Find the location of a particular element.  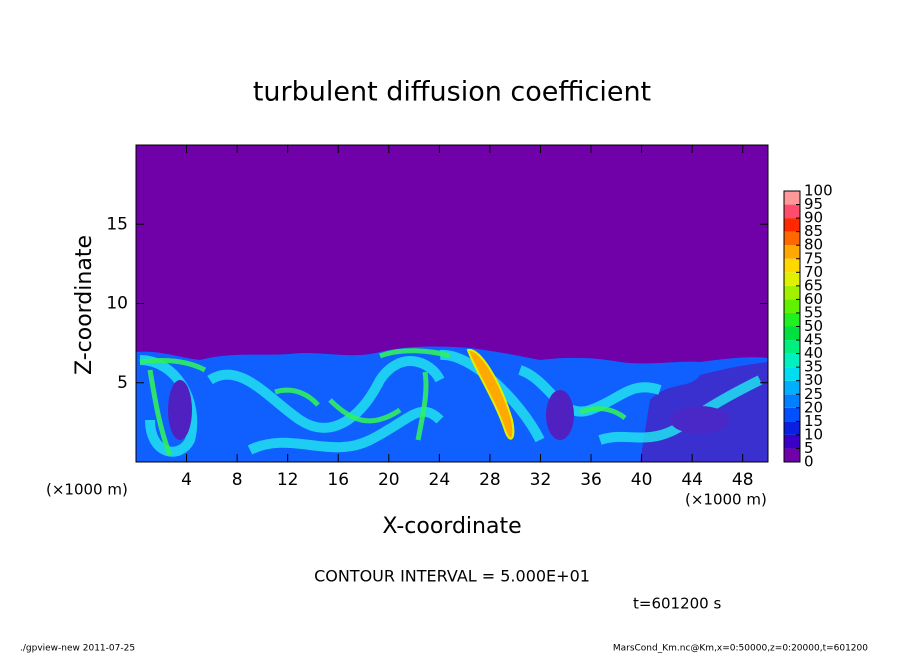

y-tick-label: 5 is located at coordinates (122, 383).